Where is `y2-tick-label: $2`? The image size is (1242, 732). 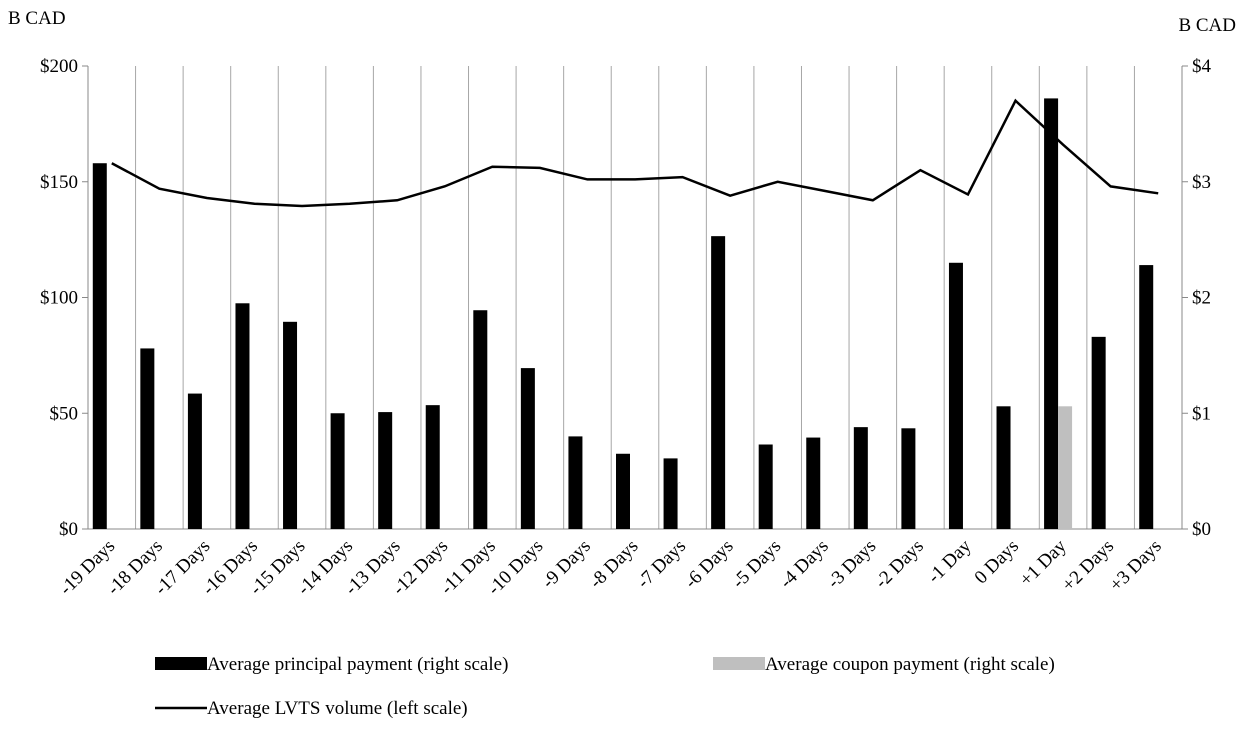 y2-tick-label: $2 is located at coordinates (1201, 298).